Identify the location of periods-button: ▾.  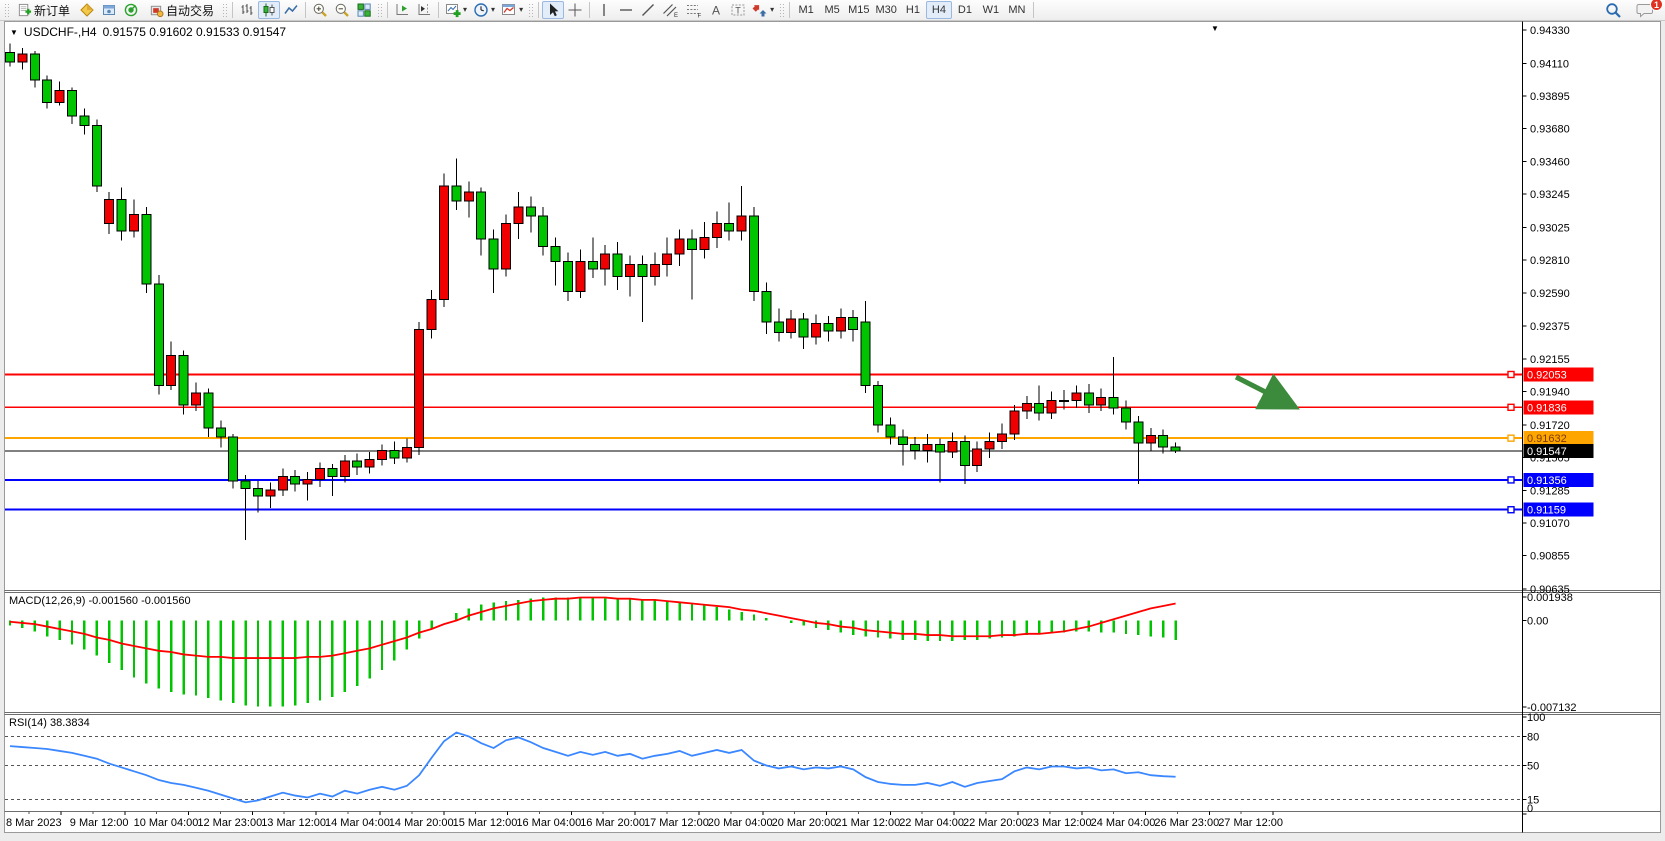
(484, 10).